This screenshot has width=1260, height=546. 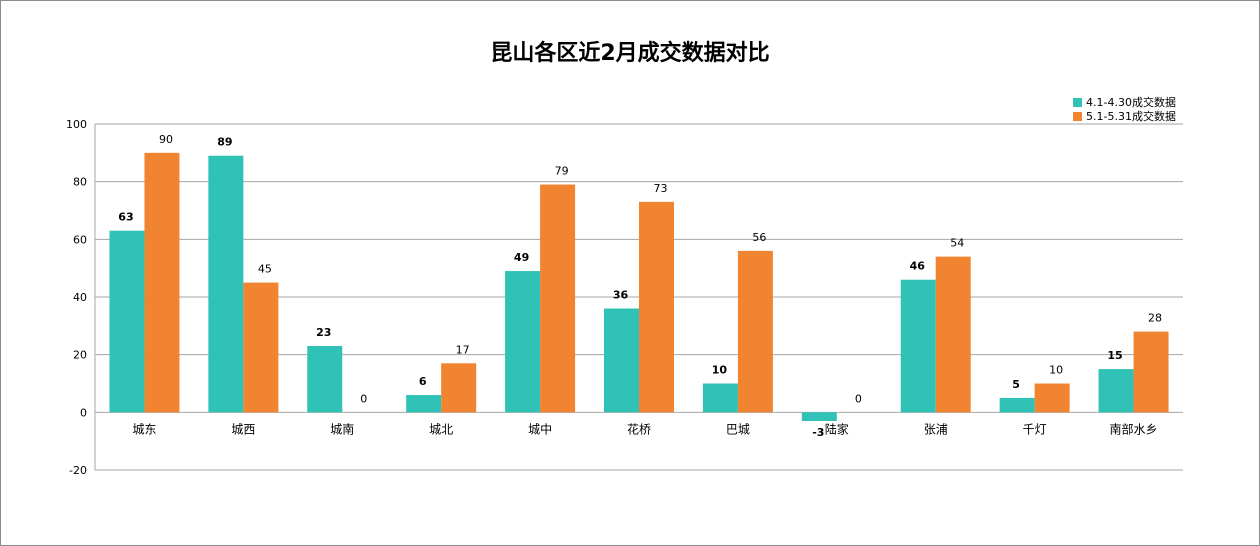 What do you see at coordinates (759, 237) in the screenshot?
I see `data-label-s2-6: 56` at bounding box center [759, 237].